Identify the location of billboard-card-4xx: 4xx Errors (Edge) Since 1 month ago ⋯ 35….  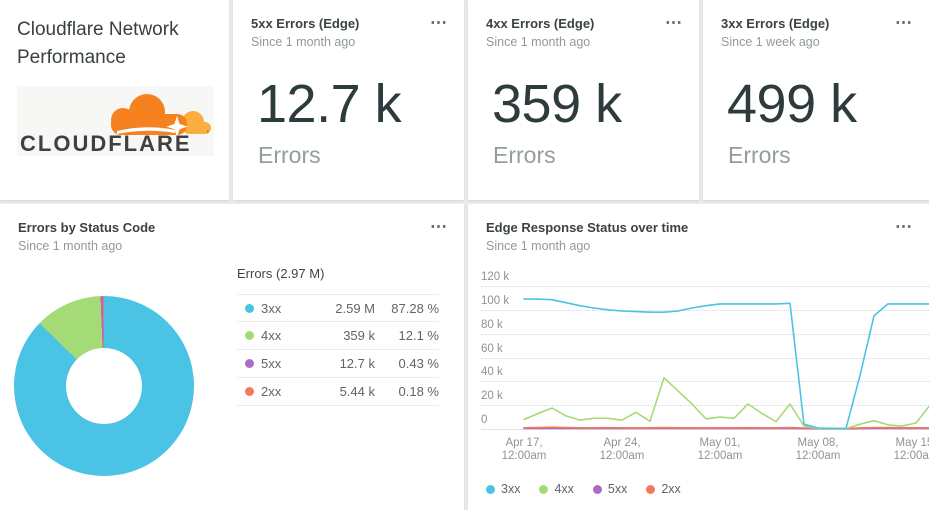
(583, 100).